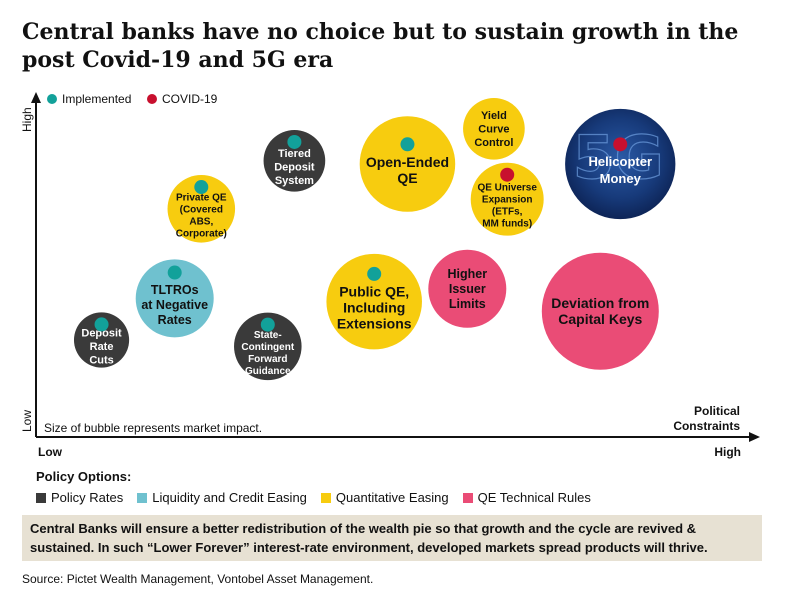 The width and height of the screenshot is (800, 600). Describe the element at coordinates (27, 421) in the screenshot. I see `y-axis-low-label: Low` at that location.